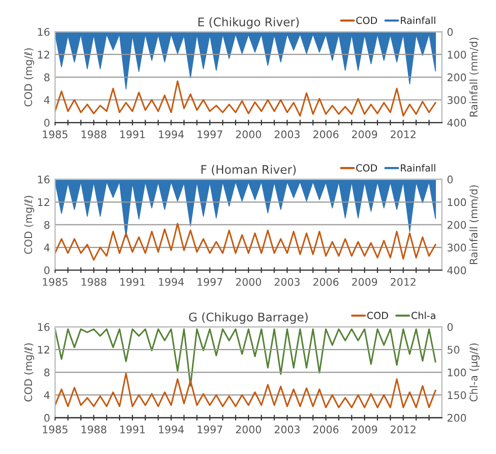  What do you see at coordinates (457, 395) in the screenshot?
I see `y2-tick-label: 150` at bounding box center [457, 395].